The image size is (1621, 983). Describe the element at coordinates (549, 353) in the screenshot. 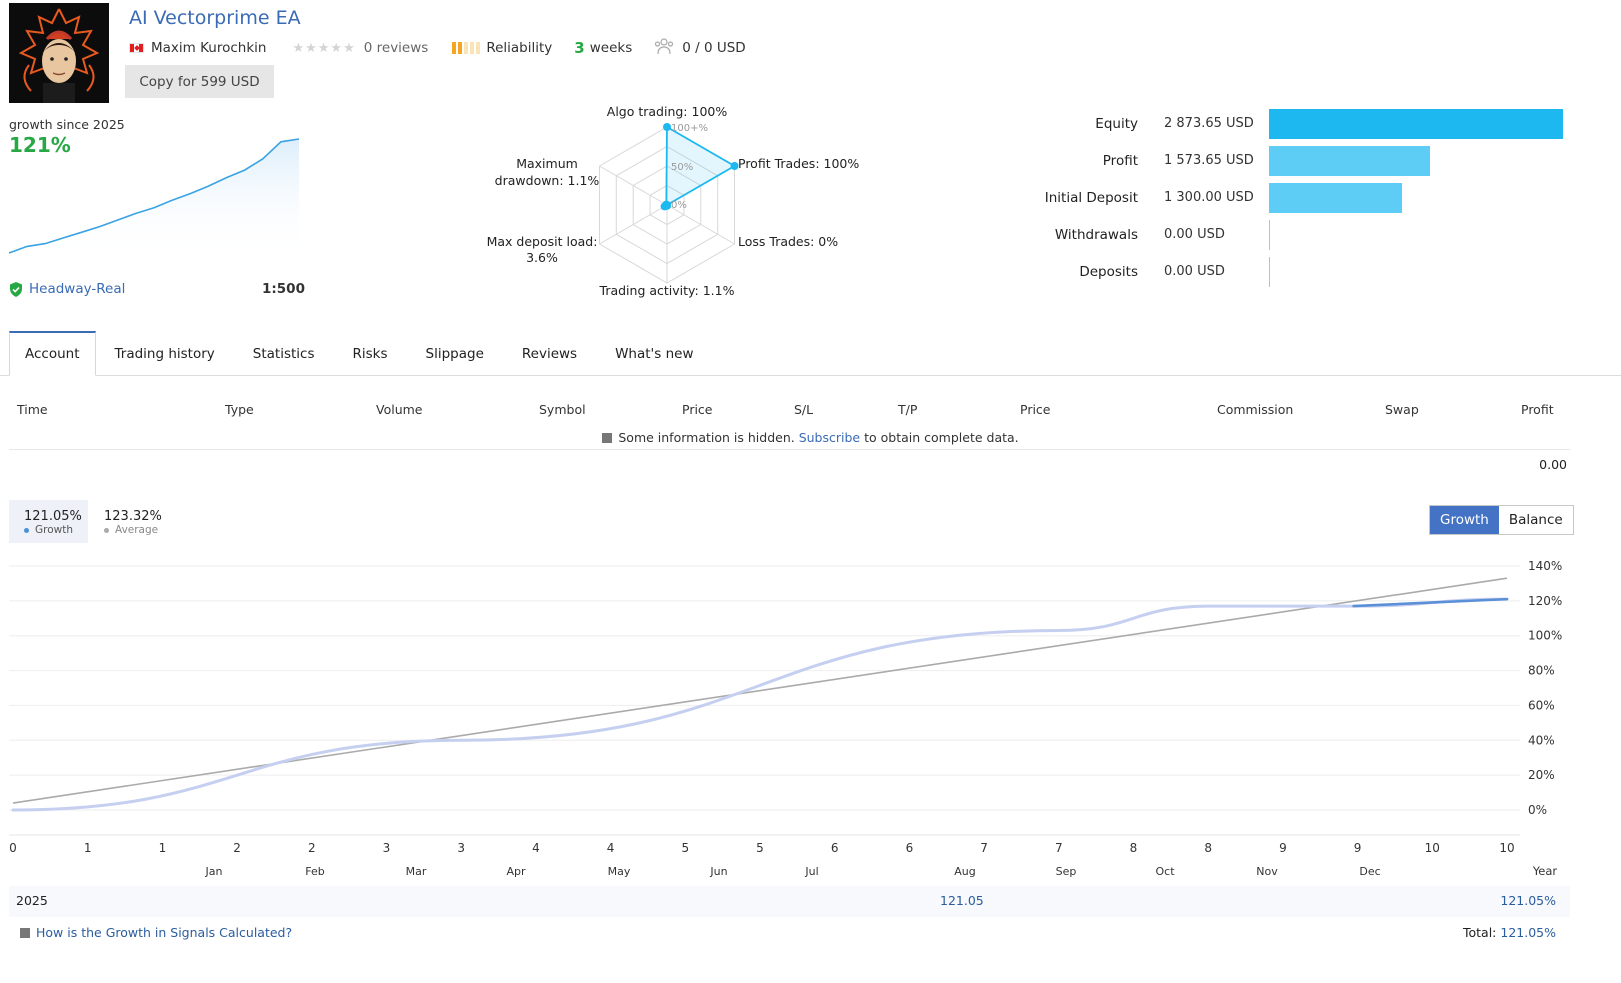

I see `tab-reviews: Reviews` at that location.